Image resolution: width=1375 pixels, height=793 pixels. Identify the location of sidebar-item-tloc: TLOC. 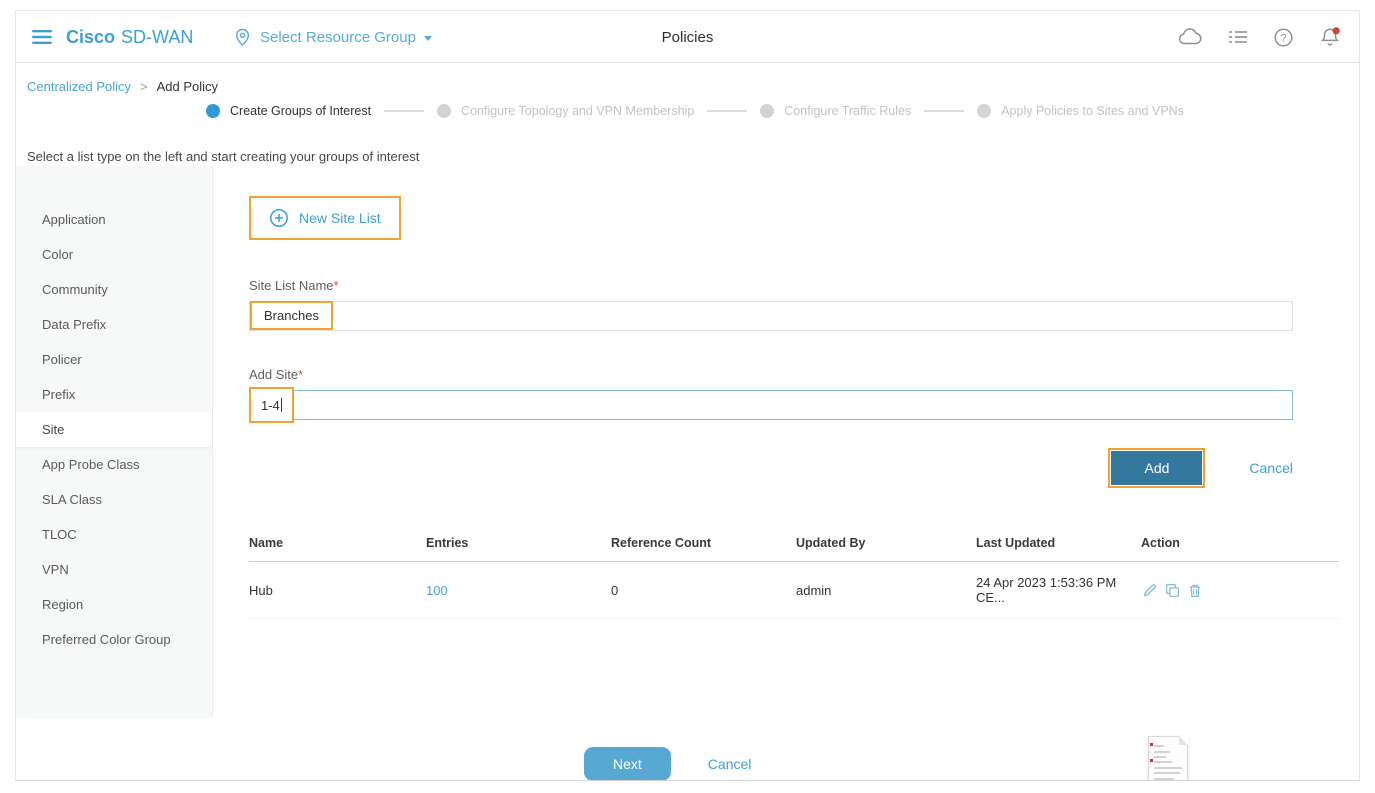
(59, 534).